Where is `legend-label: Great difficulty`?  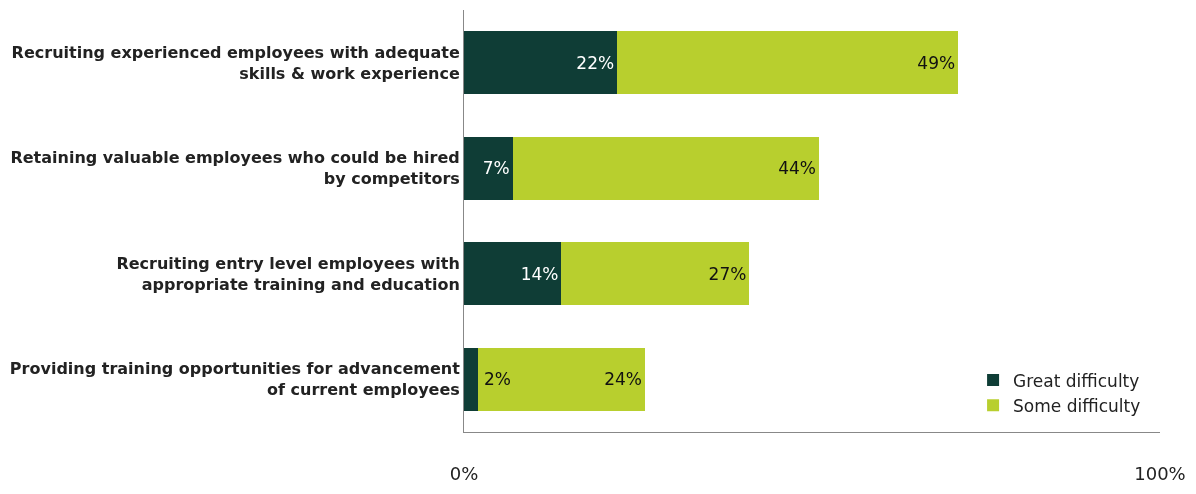 legend-label: Great difficulty is located at coordinates (1076, 380).